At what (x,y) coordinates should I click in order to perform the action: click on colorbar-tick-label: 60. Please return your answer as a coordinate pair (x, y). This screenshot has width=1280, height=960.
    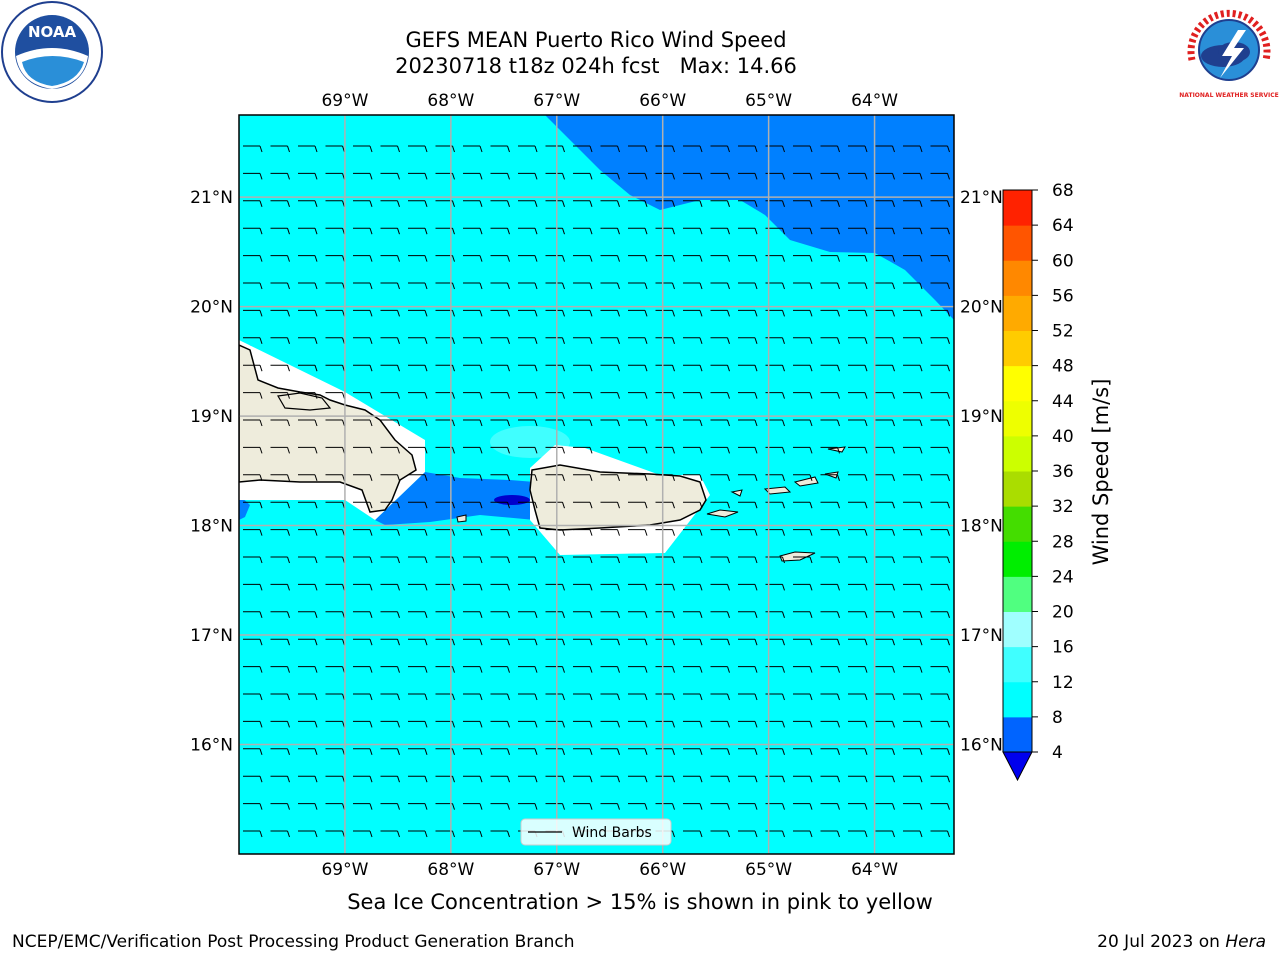
    Looking at the image, I should click on (1063, 261).